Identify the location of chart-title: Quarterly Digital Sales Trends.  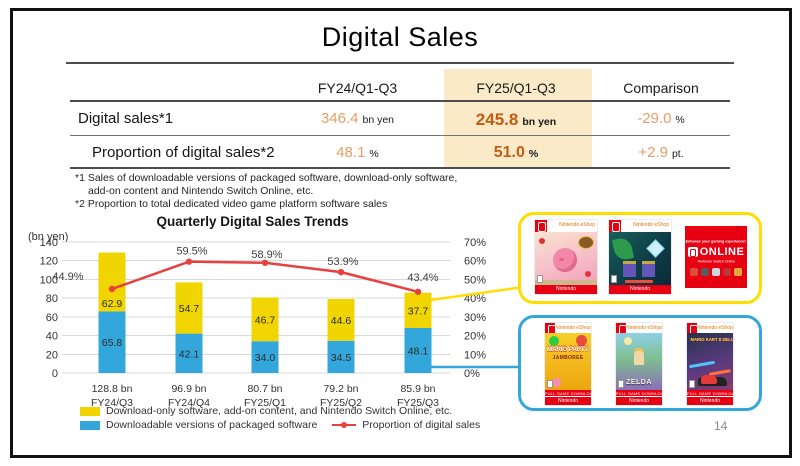
(252, 221).